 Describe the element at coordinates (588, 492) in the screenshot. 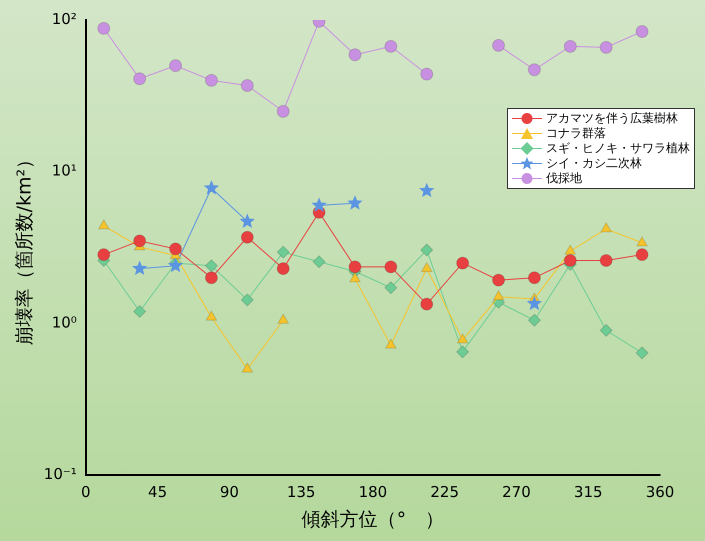

I see `x-tick-label: 315` at that location.